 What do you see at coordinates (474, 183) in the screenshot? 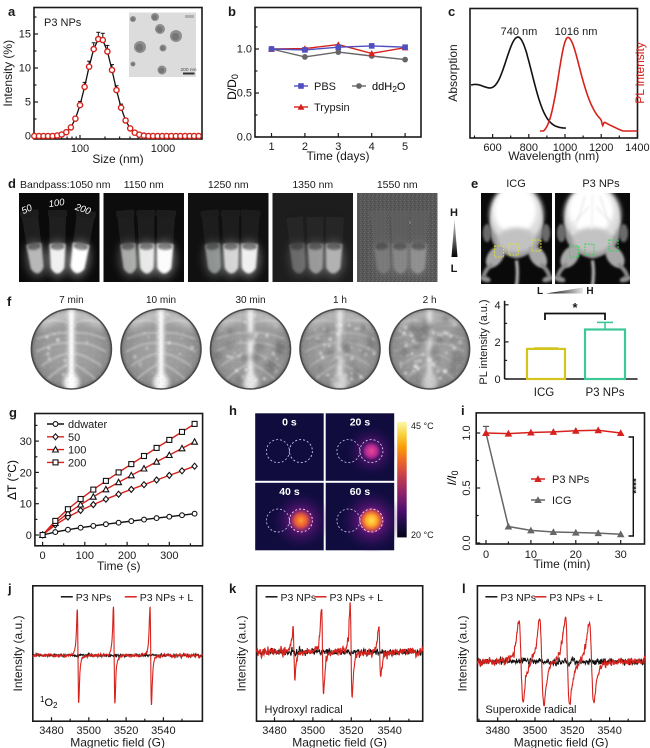
I see `svg-text: e` at bounding box center [474, 183].